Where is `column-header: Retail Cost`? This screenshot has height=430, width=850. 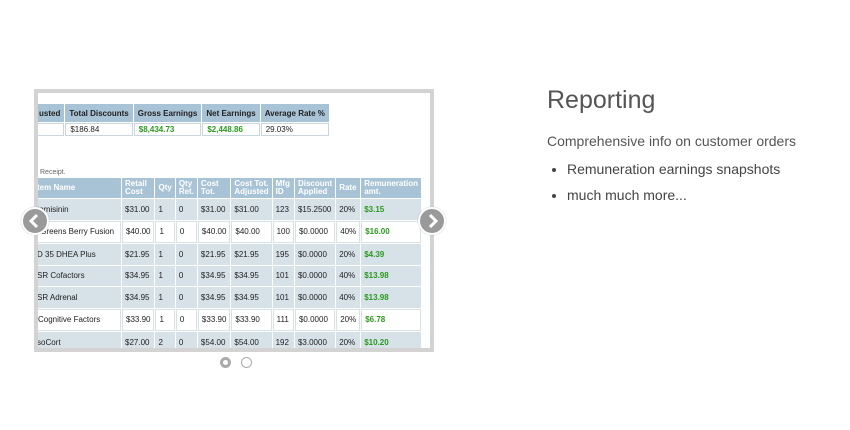
column-header: Retail Cost is located at coordinates (138, 188).